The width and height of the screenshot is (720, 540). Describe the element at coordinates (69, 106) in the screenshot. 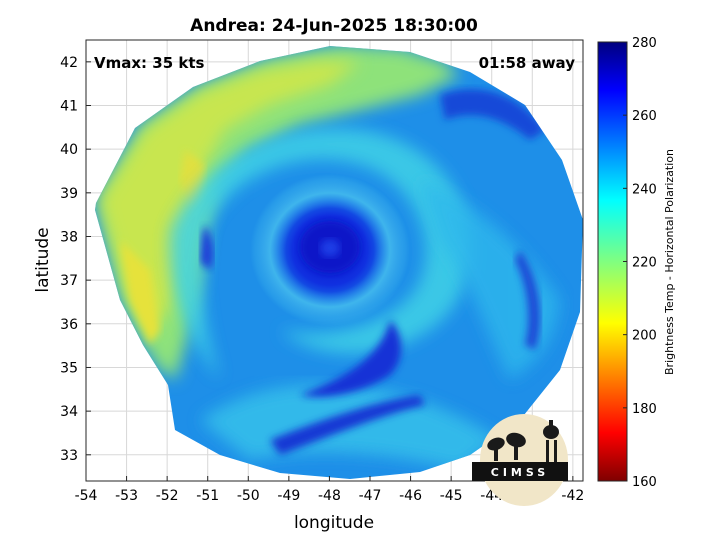

I see `y-tick-label: 41` at that location.